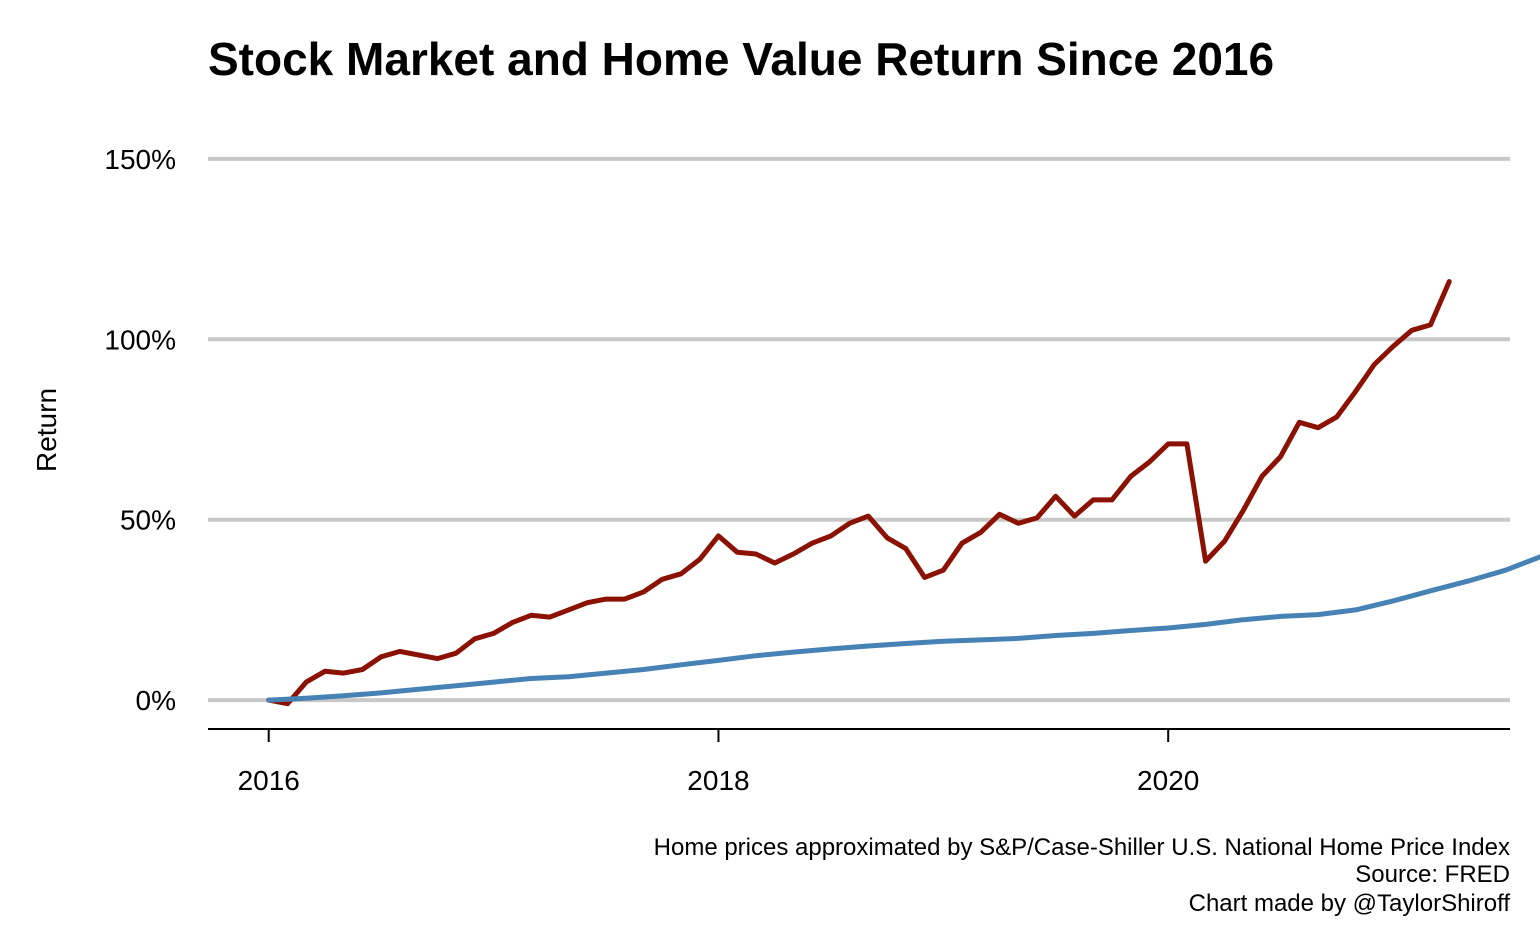  What do you see at coordinates (718, 780) in the screenshot?
I see `x-tick-label: 2018` at bounding box center [718, 780].